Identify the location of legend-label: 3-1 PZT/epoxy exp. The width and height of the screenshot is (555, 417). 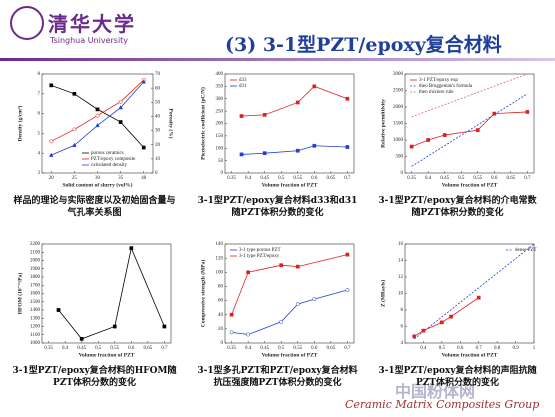
(438, 80).